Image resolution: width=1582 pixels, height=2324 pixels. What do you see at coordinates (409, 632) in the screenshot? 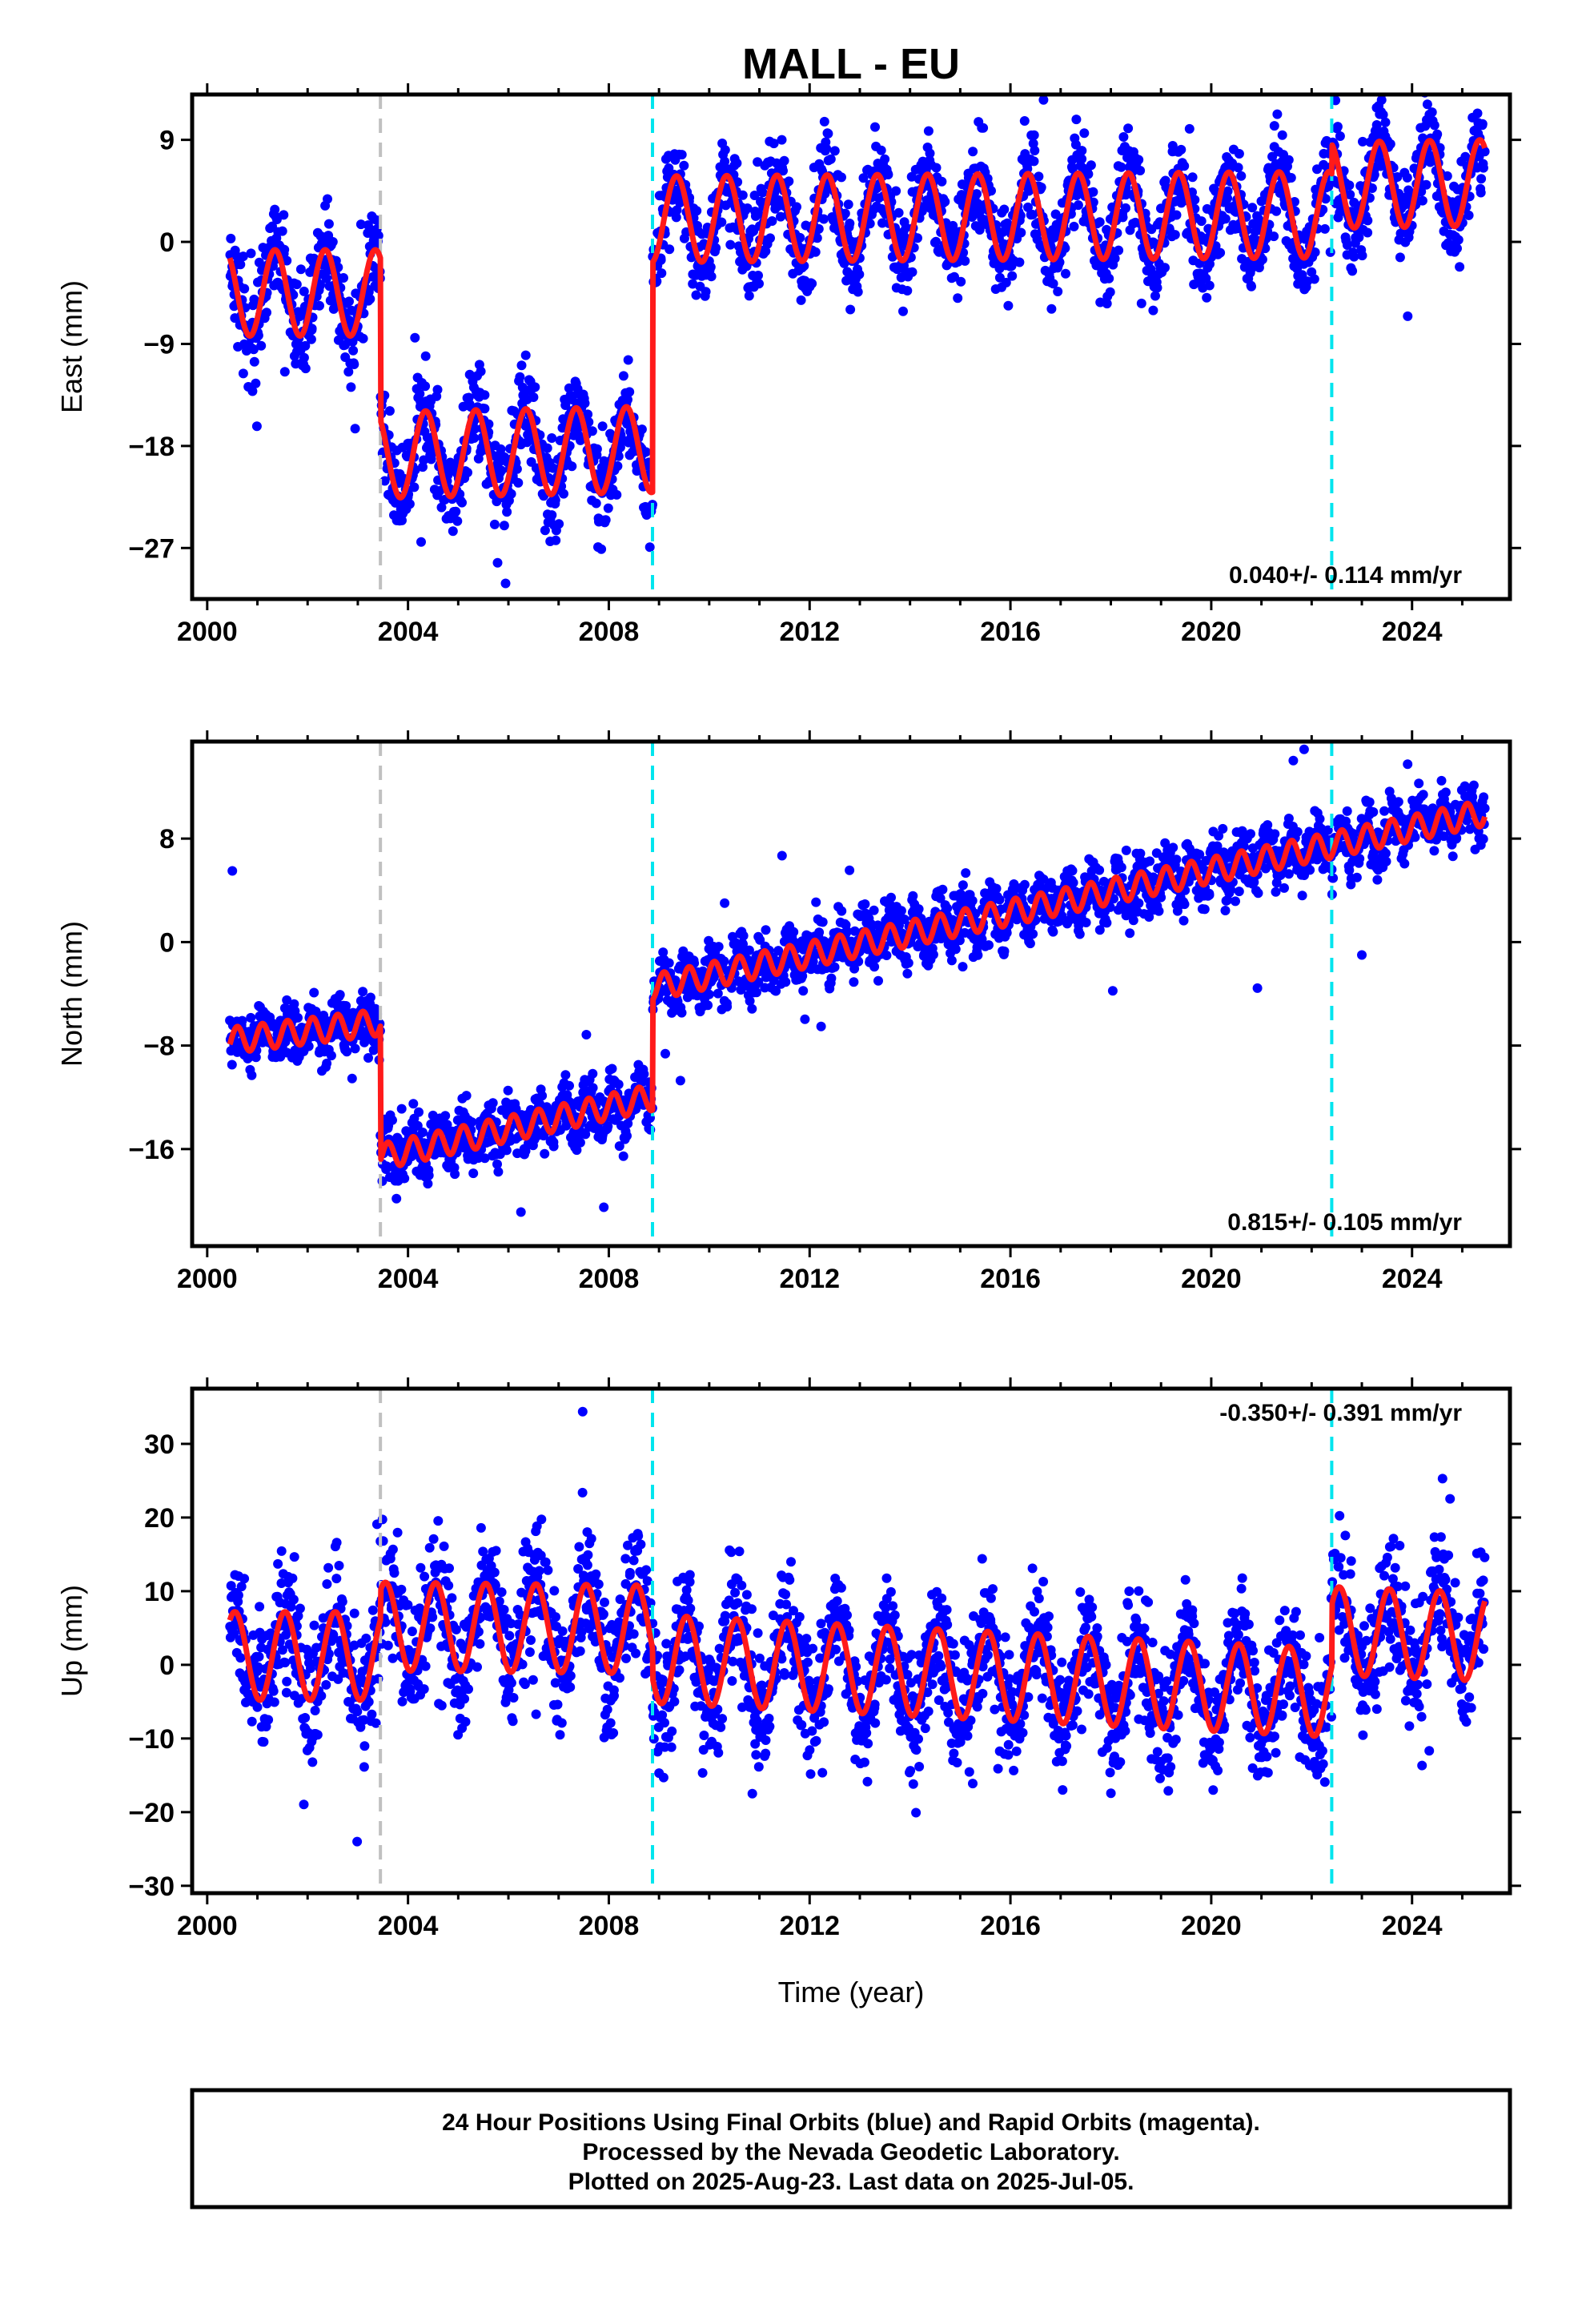
I see `east-x-tick-label: 2004` at bounding box center [409, 632].